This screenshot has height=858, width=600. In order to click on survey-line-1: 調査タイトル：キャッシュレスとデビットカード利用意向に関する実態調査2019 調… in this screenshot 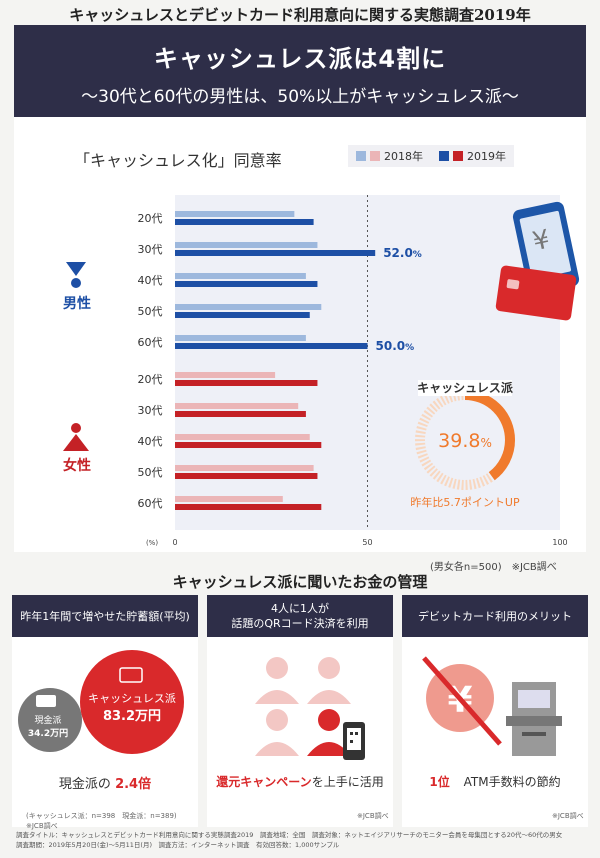, I will do `click(289, 835)`.